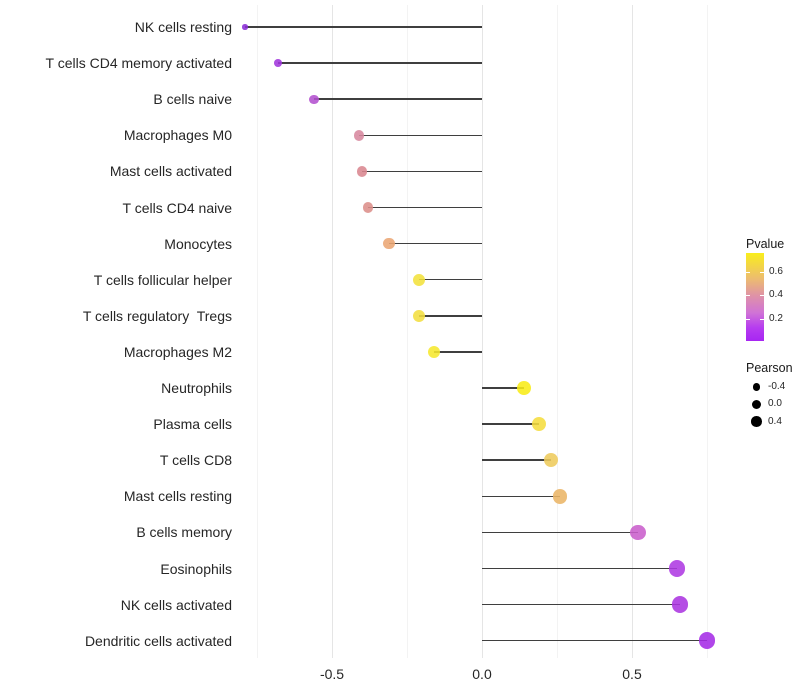  What do you see at coordinates (192, 424) in the screenshot?
I see `y-axis-label: Plasma cells` at bounding box center [192, 424].